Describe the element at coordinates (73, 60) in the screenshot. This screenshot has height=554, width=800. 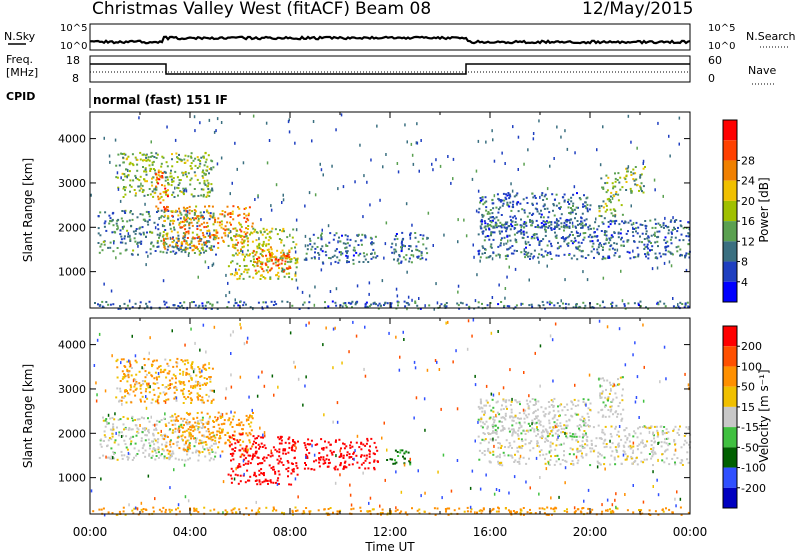
I see `freq-tick-high: 18` at that location.